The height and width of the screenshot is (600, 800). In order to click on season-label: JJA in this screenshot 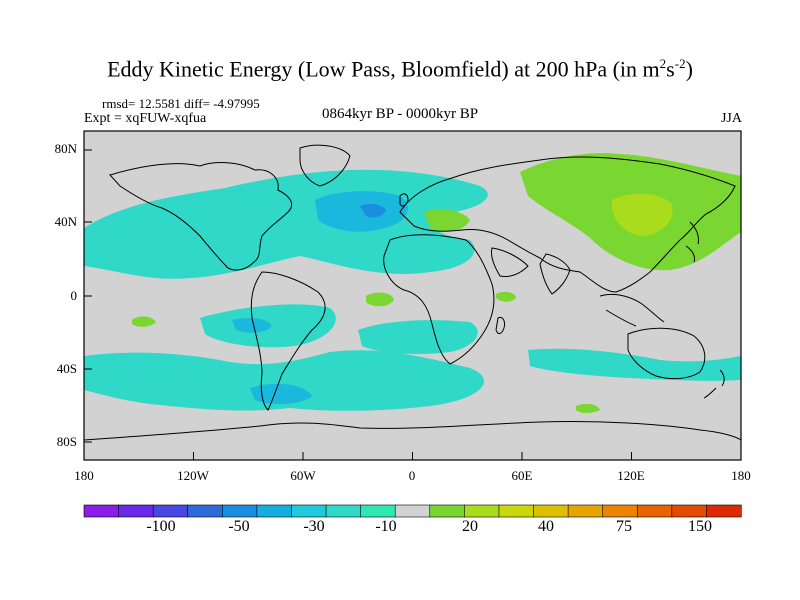, I will do `click(731, 118)`.